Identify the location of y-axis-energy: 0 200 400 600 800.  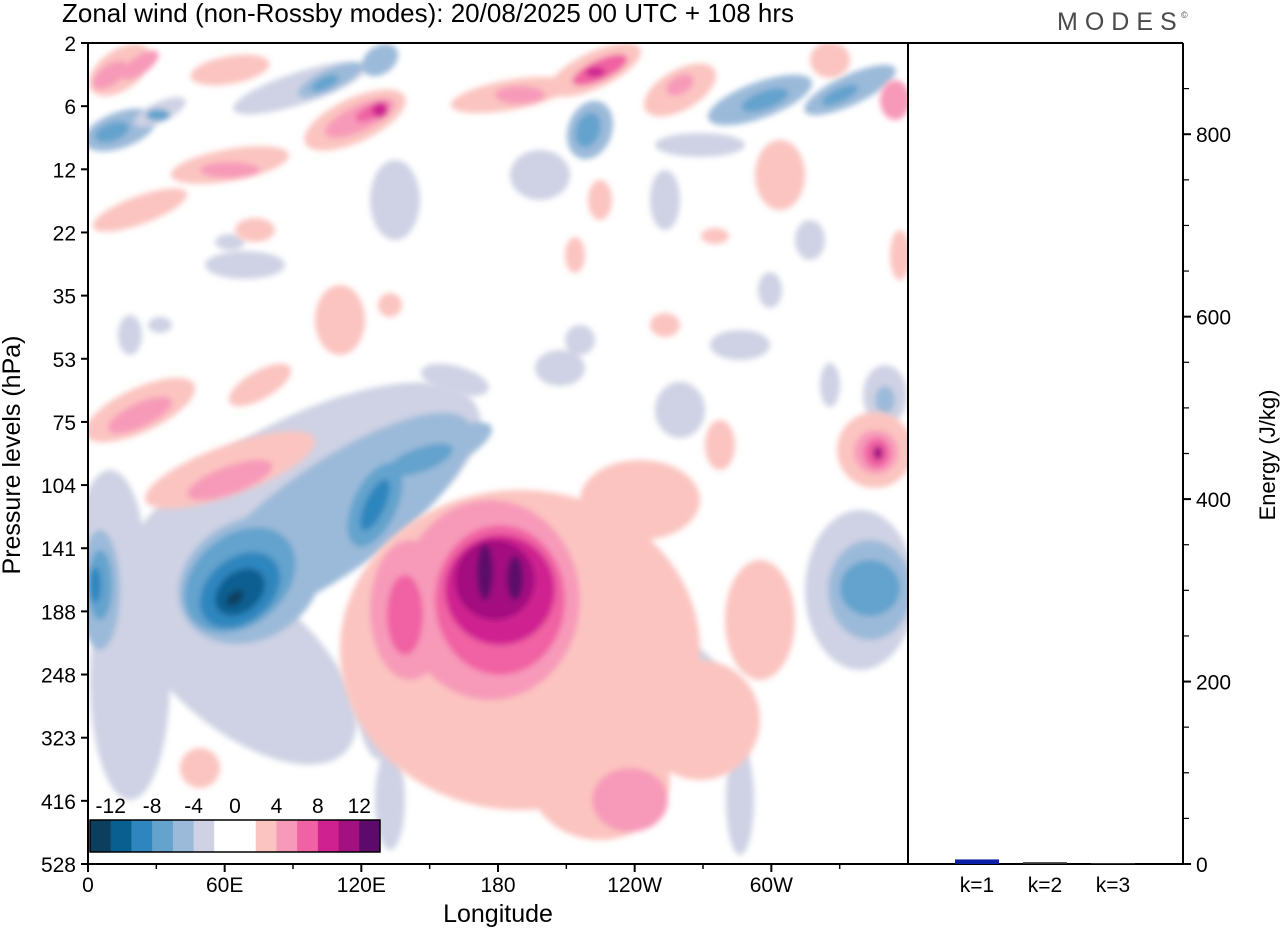
(1207, 482).